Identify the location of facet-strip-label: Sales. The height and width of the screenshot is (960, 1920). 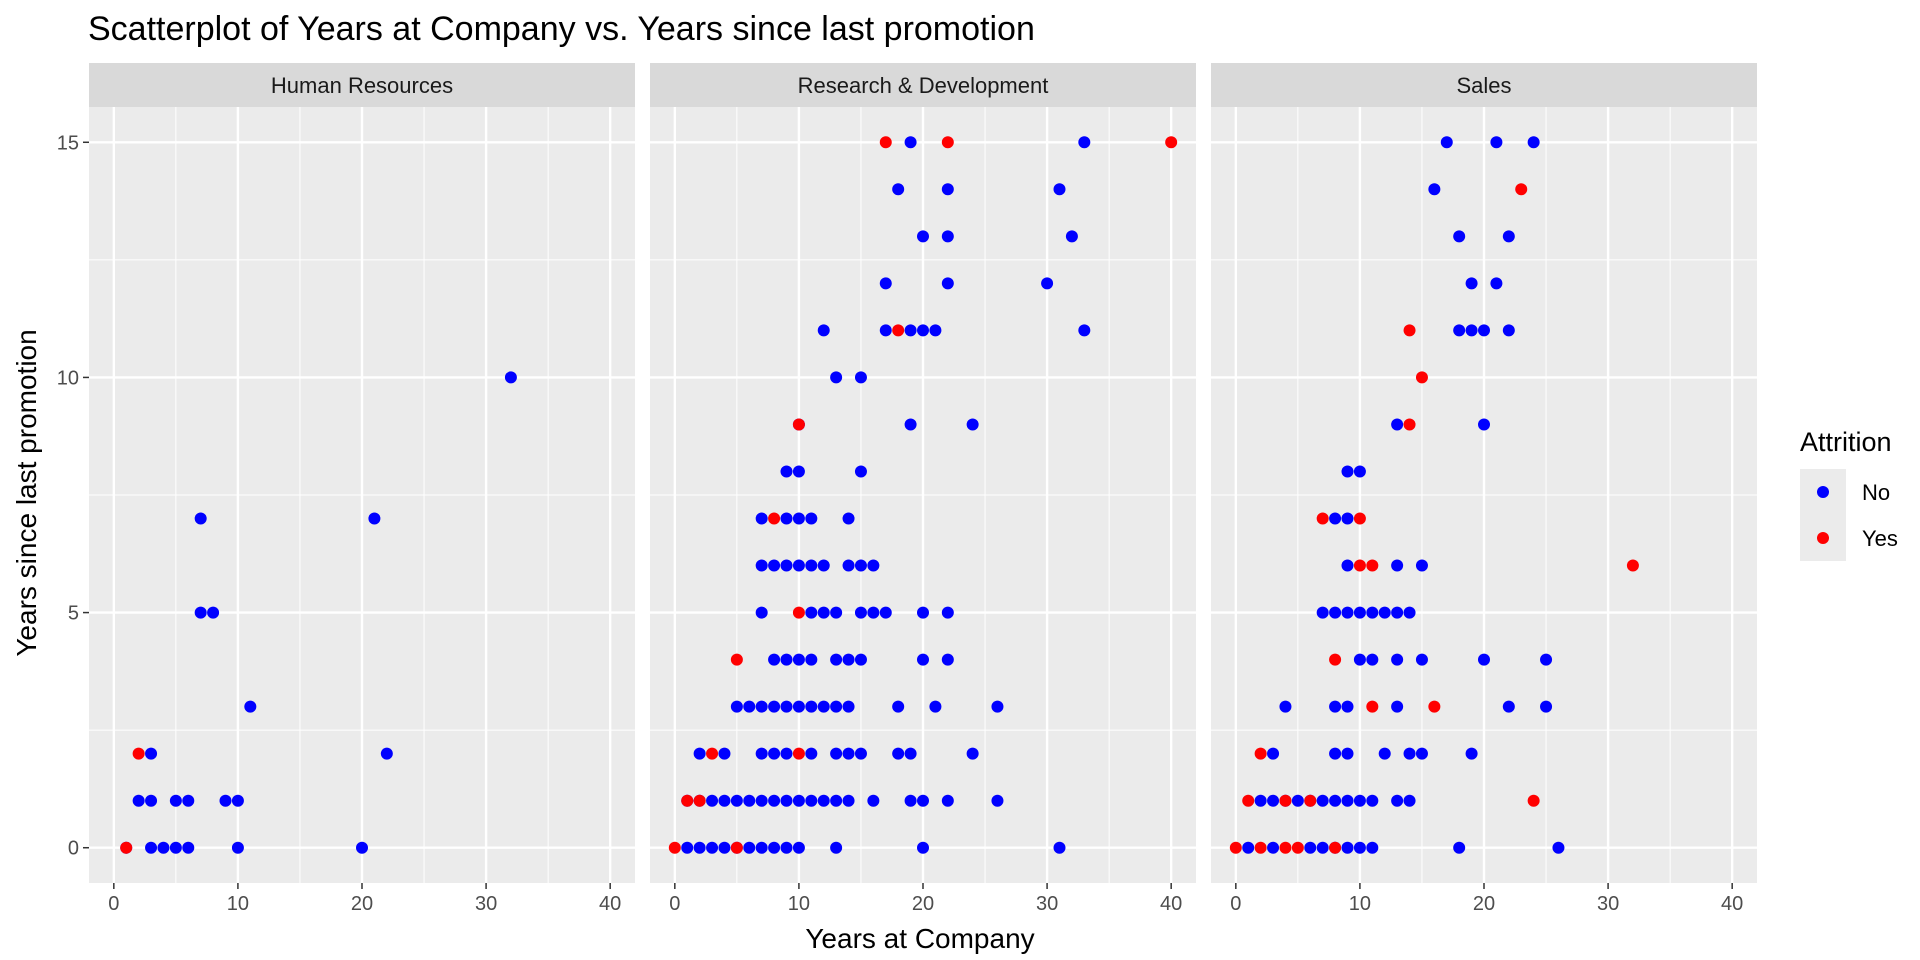
(1483, 85).